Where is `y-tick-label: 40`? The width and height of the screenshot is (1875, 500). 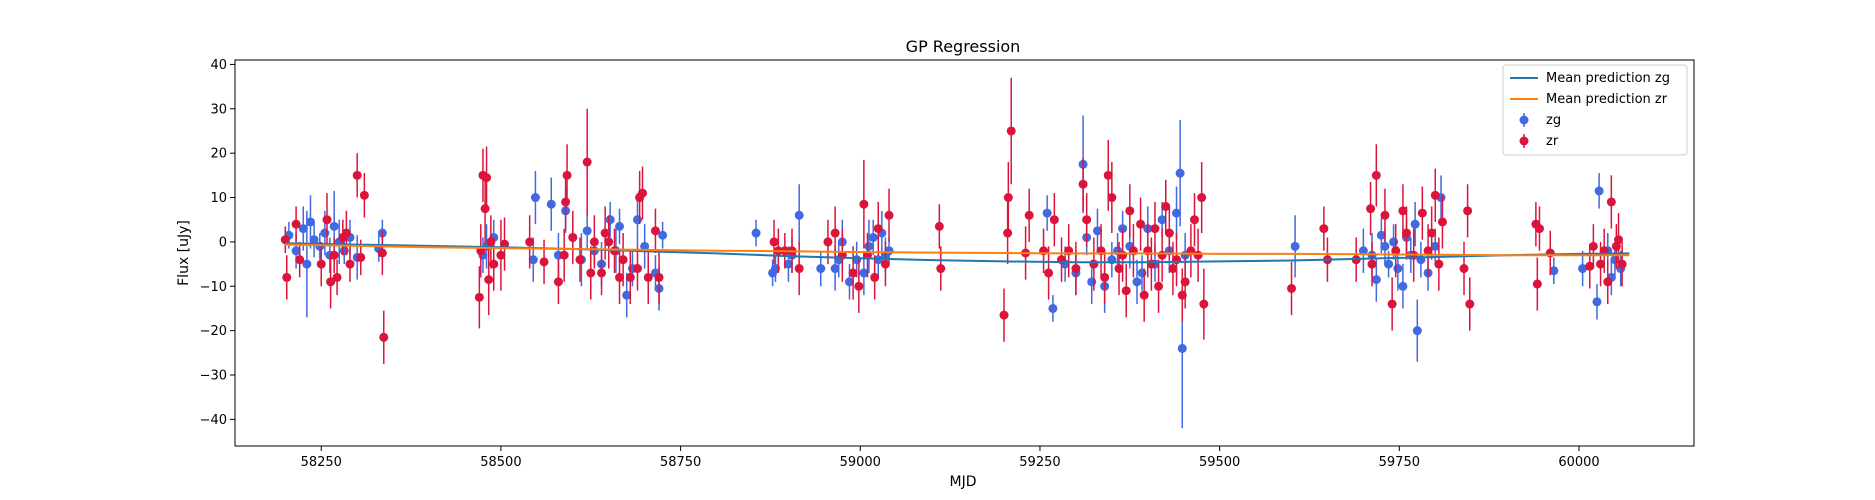 y-tick-label: 40 is located at coordinates (218, 65).